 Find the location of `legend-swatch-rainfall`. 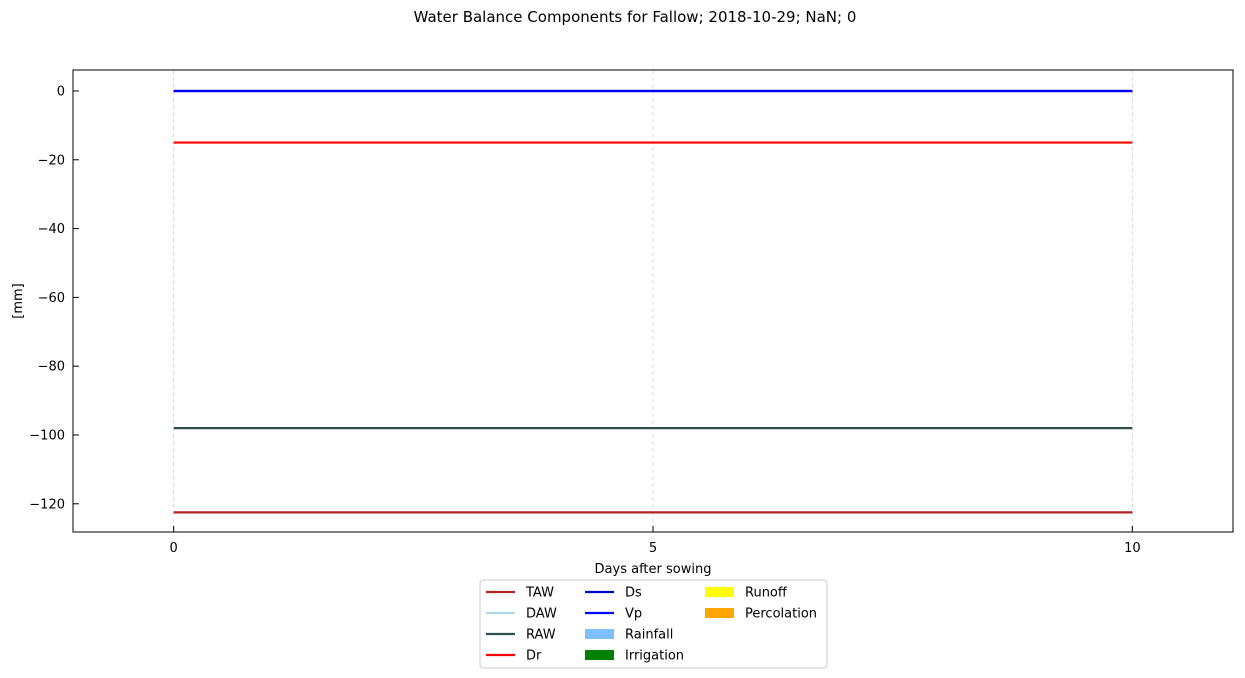

legend-swatch-rainfall is located at coordinates (599, 634).